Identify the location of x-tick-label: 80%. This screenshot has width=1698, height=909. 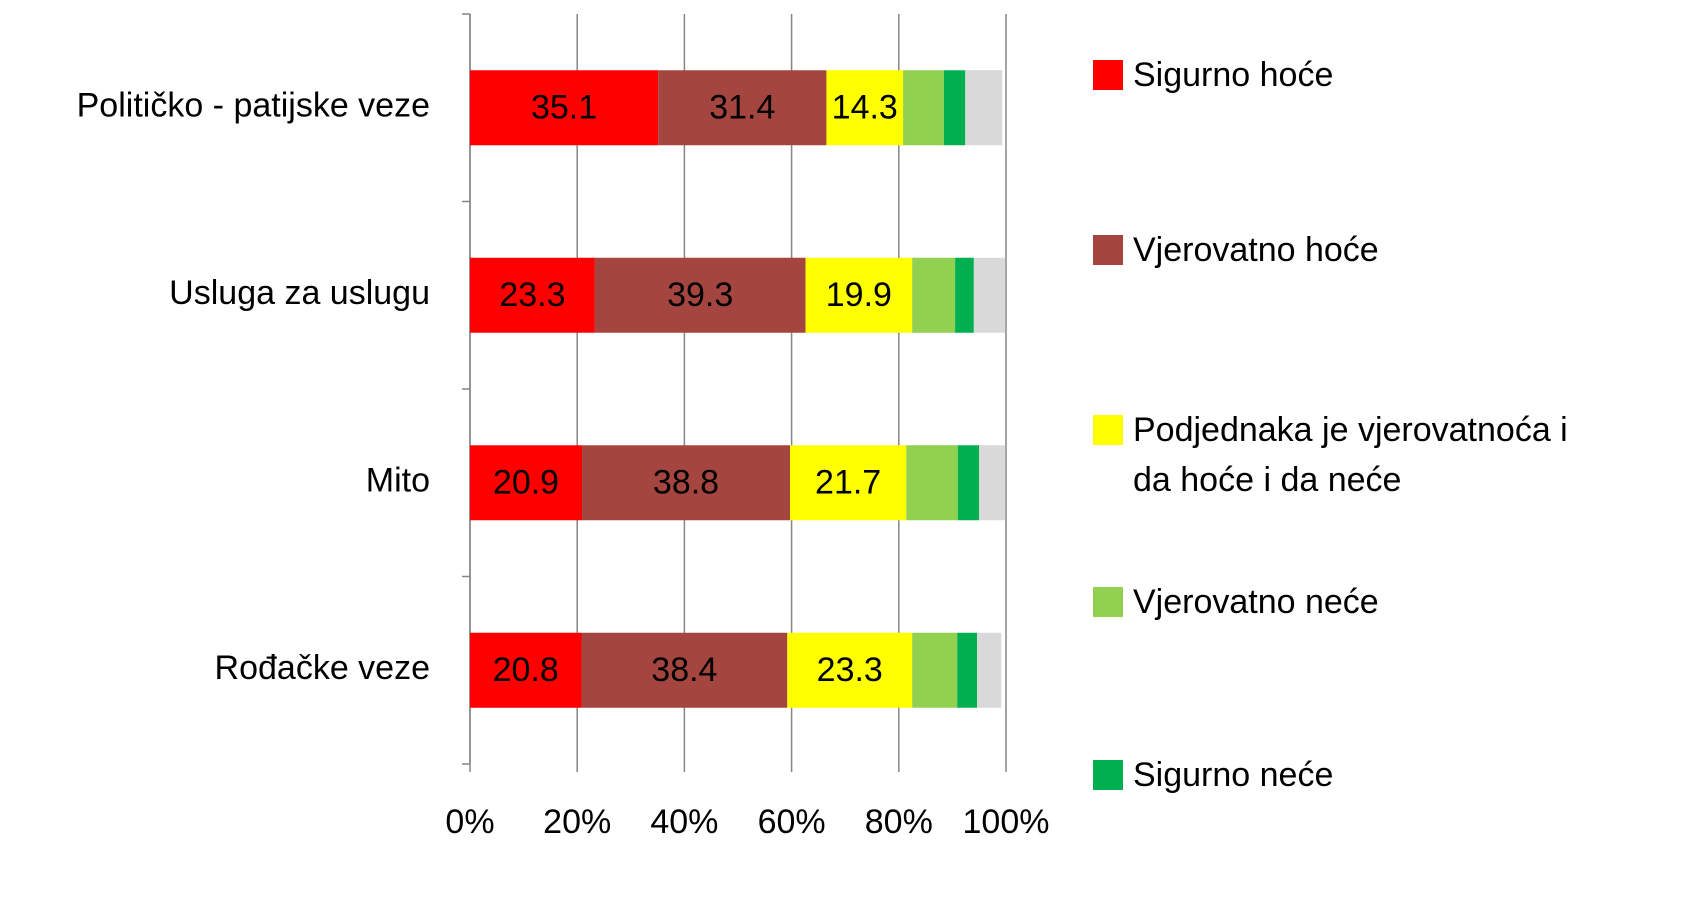
(899, 822).